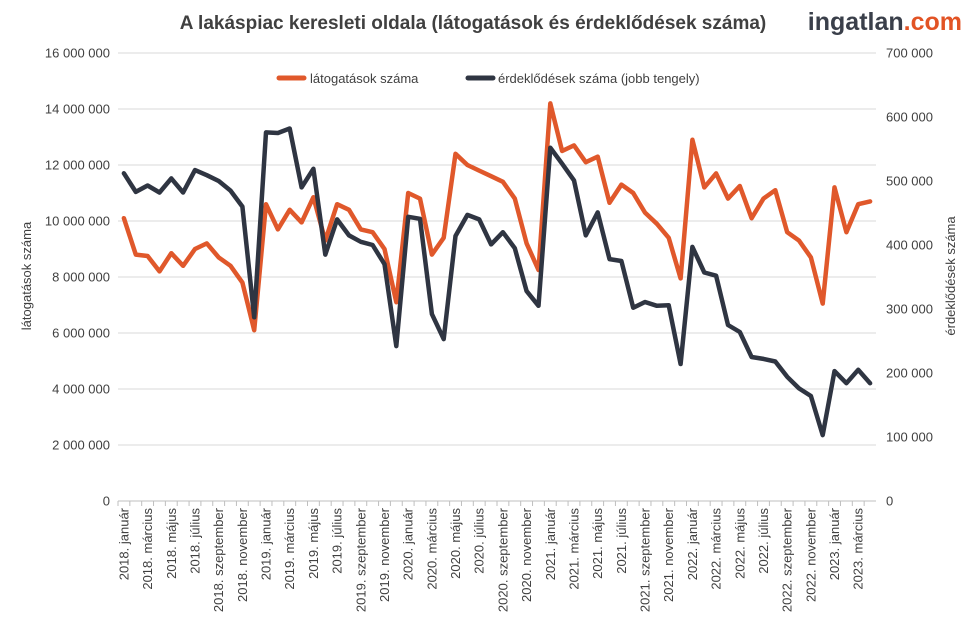 The width and height of the screenshot is (977, 638). Describe the element at coordinates (909, 53) in the screenshot. I see `y2-tick-label: 700 000` at that location.